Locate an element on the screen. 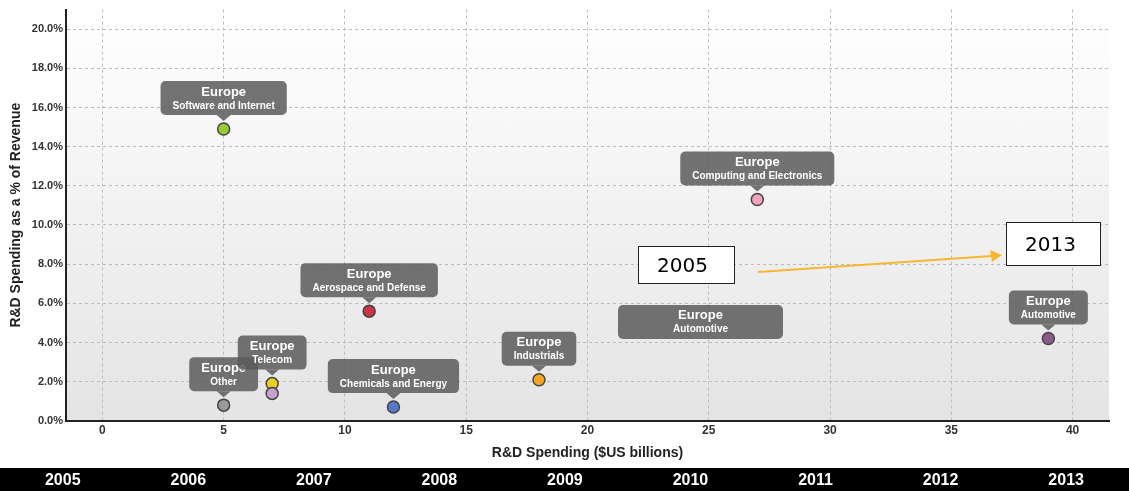  text: 2007 is located at coordinates (314, 479).